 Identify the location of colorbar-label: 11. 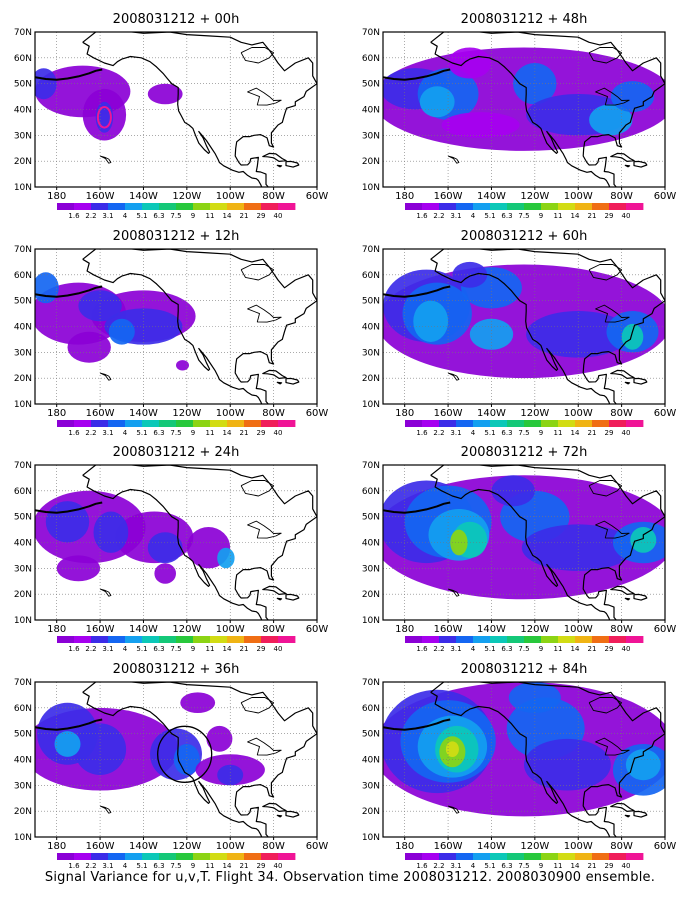
(210, 216).